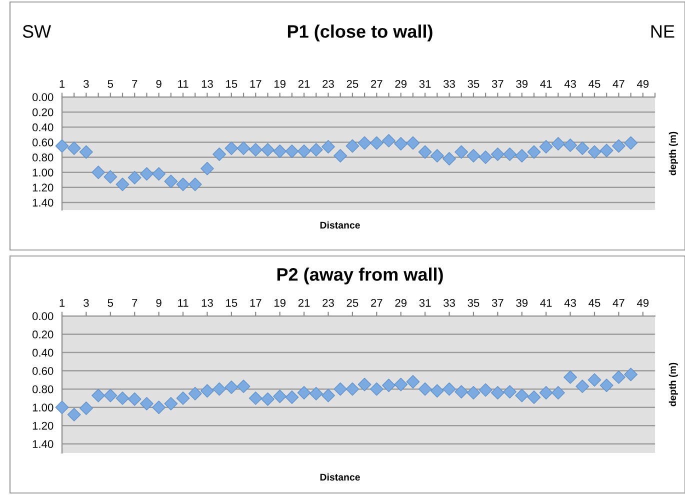 This screenshot has height=495, width=685. Describe the element at coordinates (43, 426) in the screenshot. I see `y-tick-label: 1.20` at that location.